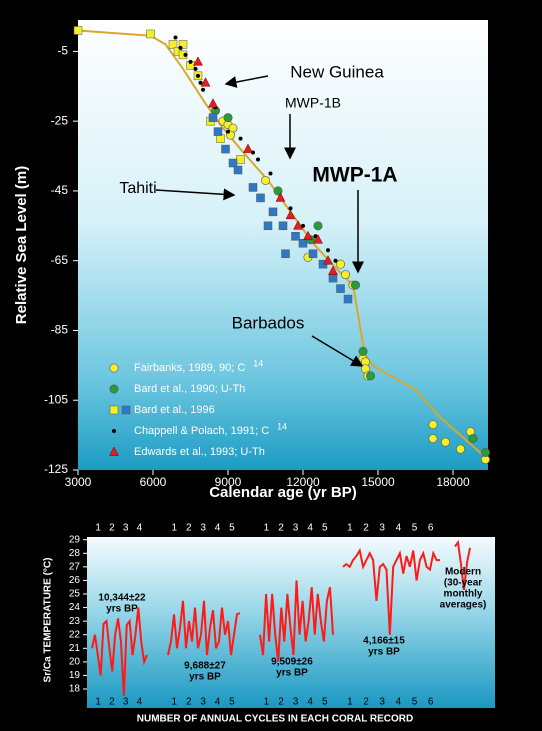 The image size is (542, 731). I want to click on cycle-label-bottom: 4, so click(399, 702).